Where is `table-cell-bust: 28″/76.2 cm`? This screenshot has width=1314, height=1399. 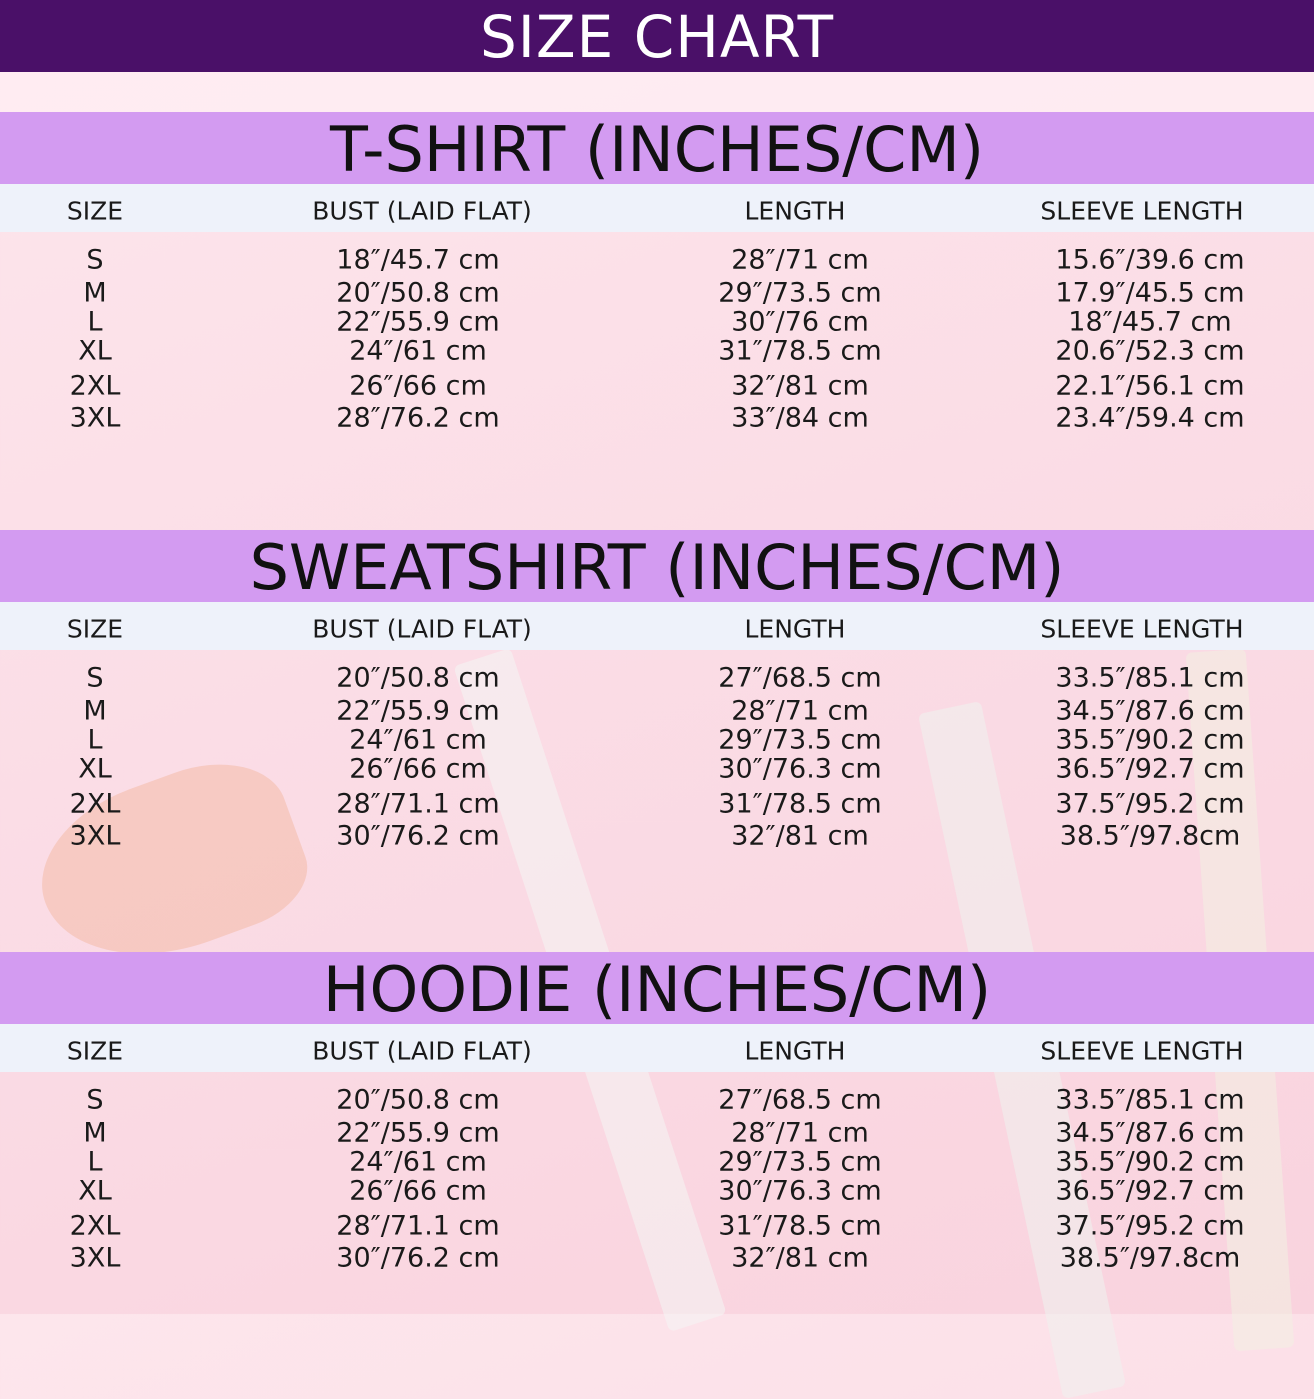
table-cell-bust: 28″/76.2 cm is located at coordinates (418, 418).